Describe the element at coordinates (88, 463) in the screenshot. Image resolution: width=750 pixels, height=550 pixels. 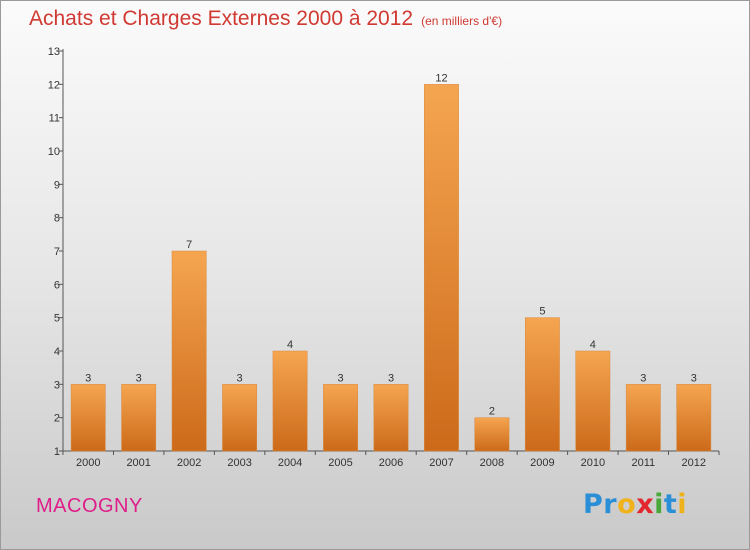
I see `x-tick-label: 2000` at that location.